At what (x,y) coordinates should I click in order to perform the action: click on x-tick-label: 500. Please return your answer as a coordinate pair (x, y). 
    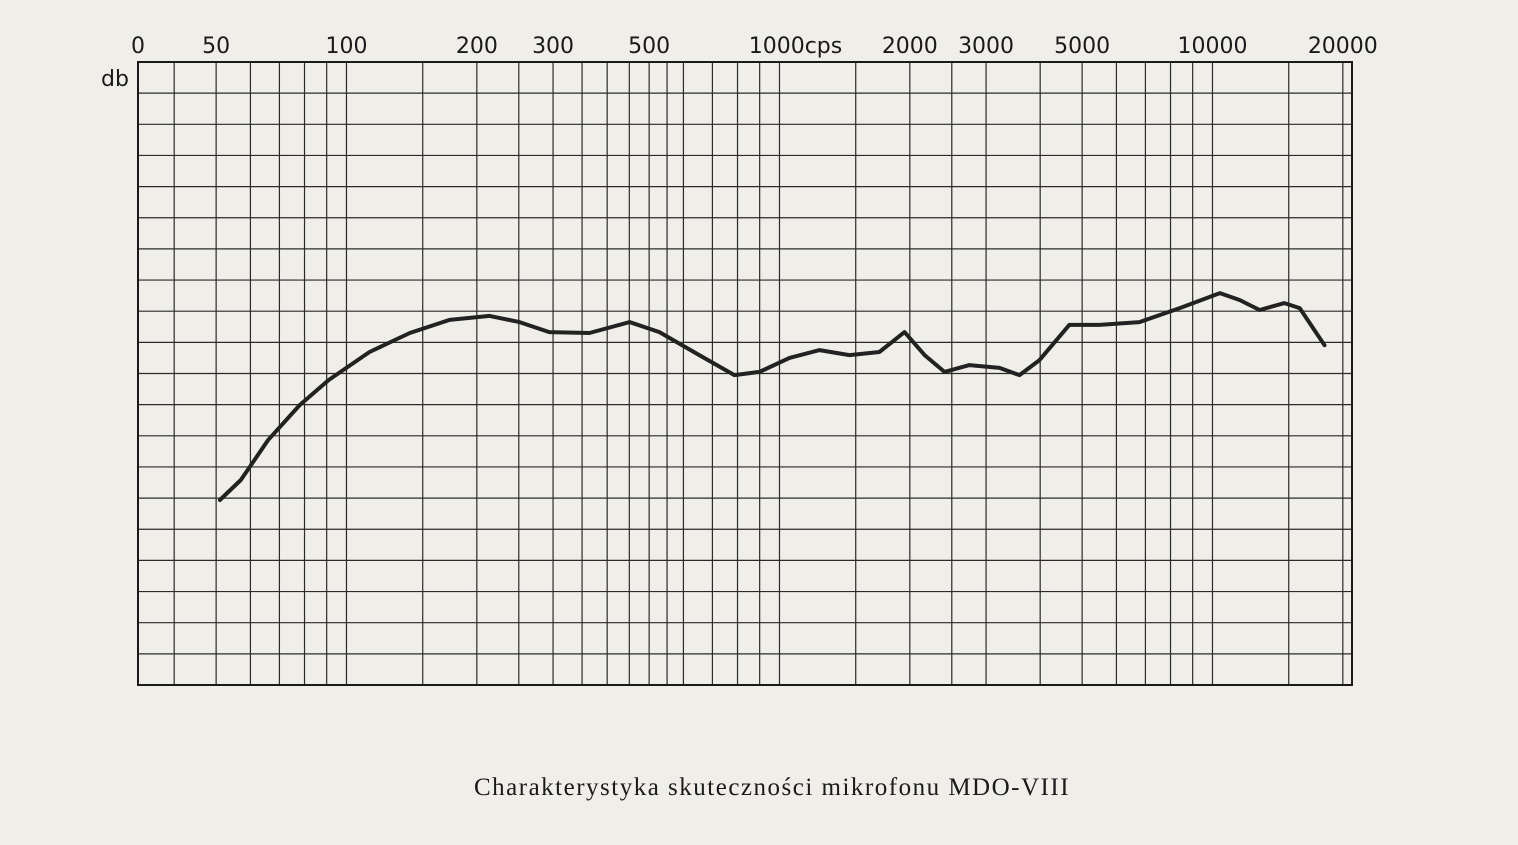
    Looking at the image, I should click on (649, 46).